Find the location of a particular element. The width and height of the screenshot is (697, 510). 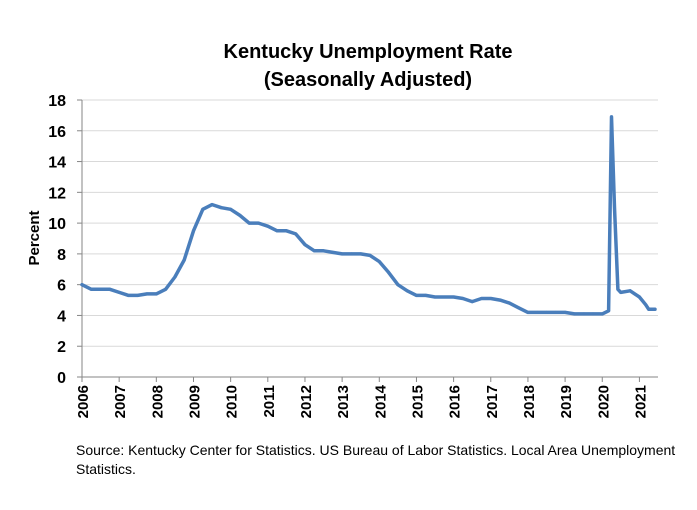

chart-title-line-2: (Seasonally Adjusted) is located at coordinates (368, 80).